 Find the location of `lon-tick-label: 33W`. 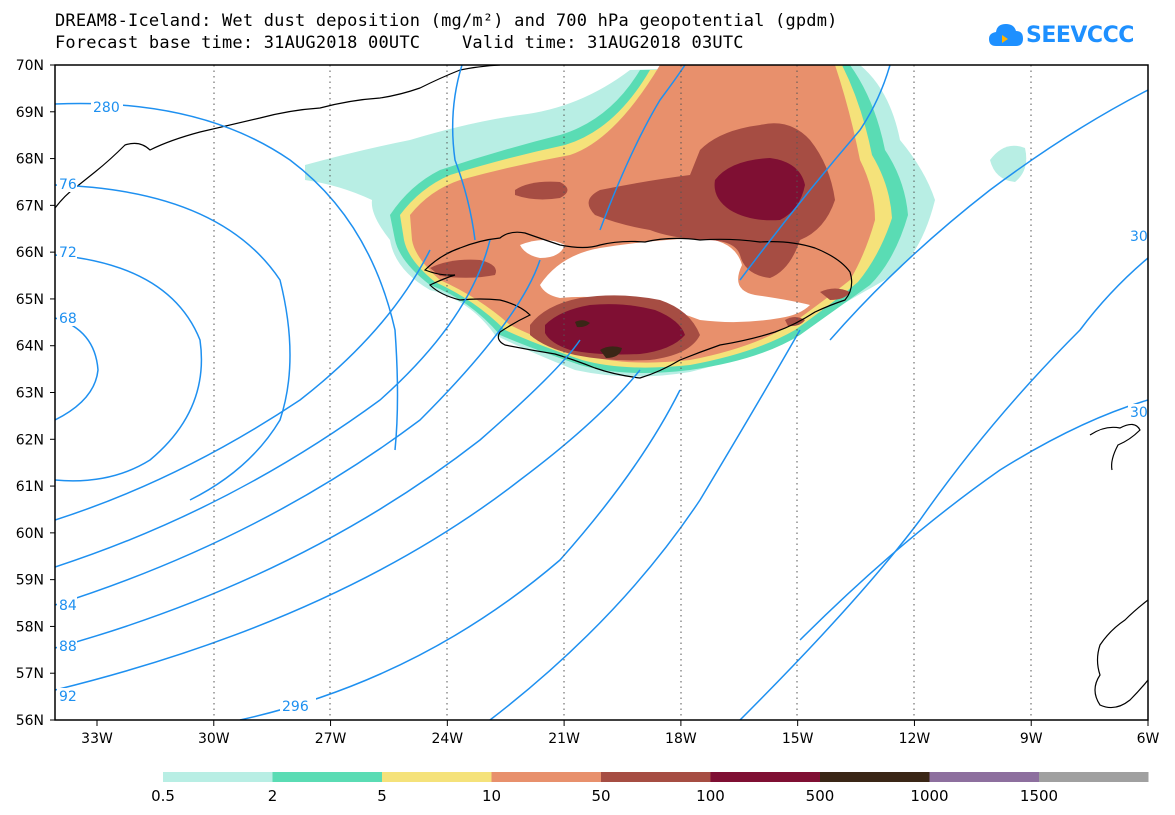

lon-tick-label: 33W is located at coordinates (97, 739).